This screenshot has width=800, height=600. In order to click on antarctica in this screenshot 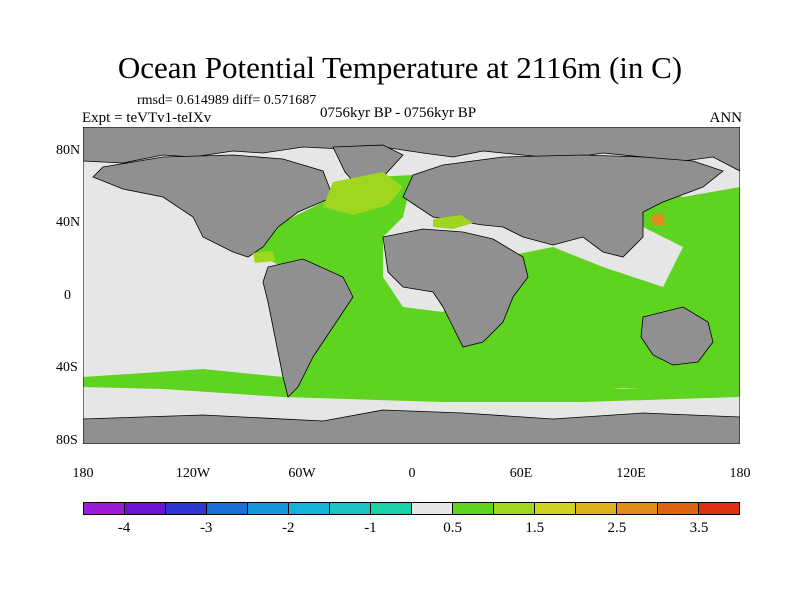, I will do `click(411, 426)`.